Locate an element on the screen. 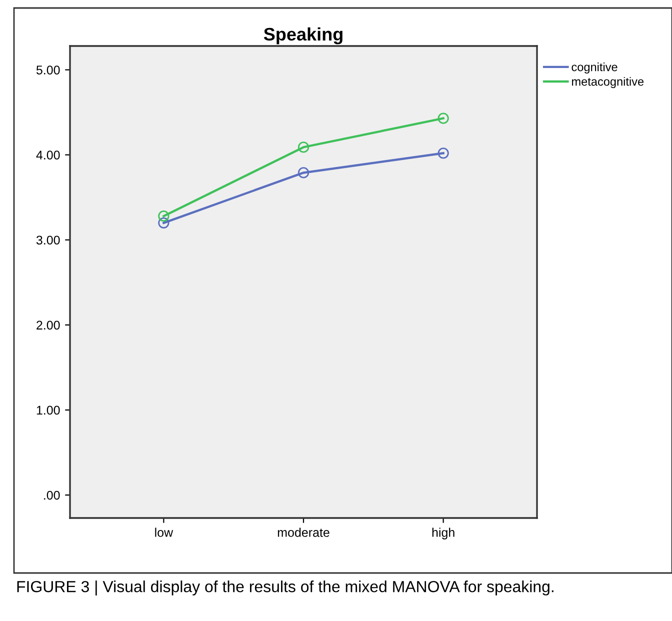  legend-label: metacognitive is located at coordinates (608, 82).